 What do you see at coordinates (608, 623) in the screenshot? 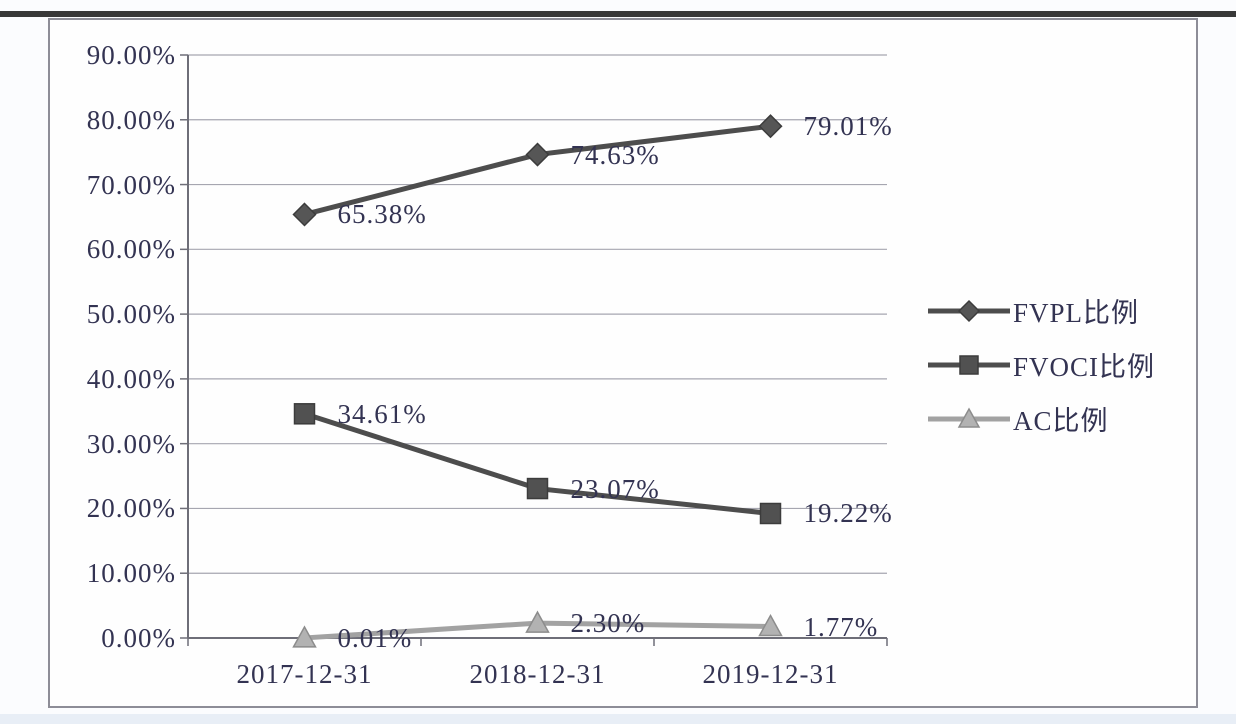
I see `data-label: 2.30%` at bounding box center [608, 623].